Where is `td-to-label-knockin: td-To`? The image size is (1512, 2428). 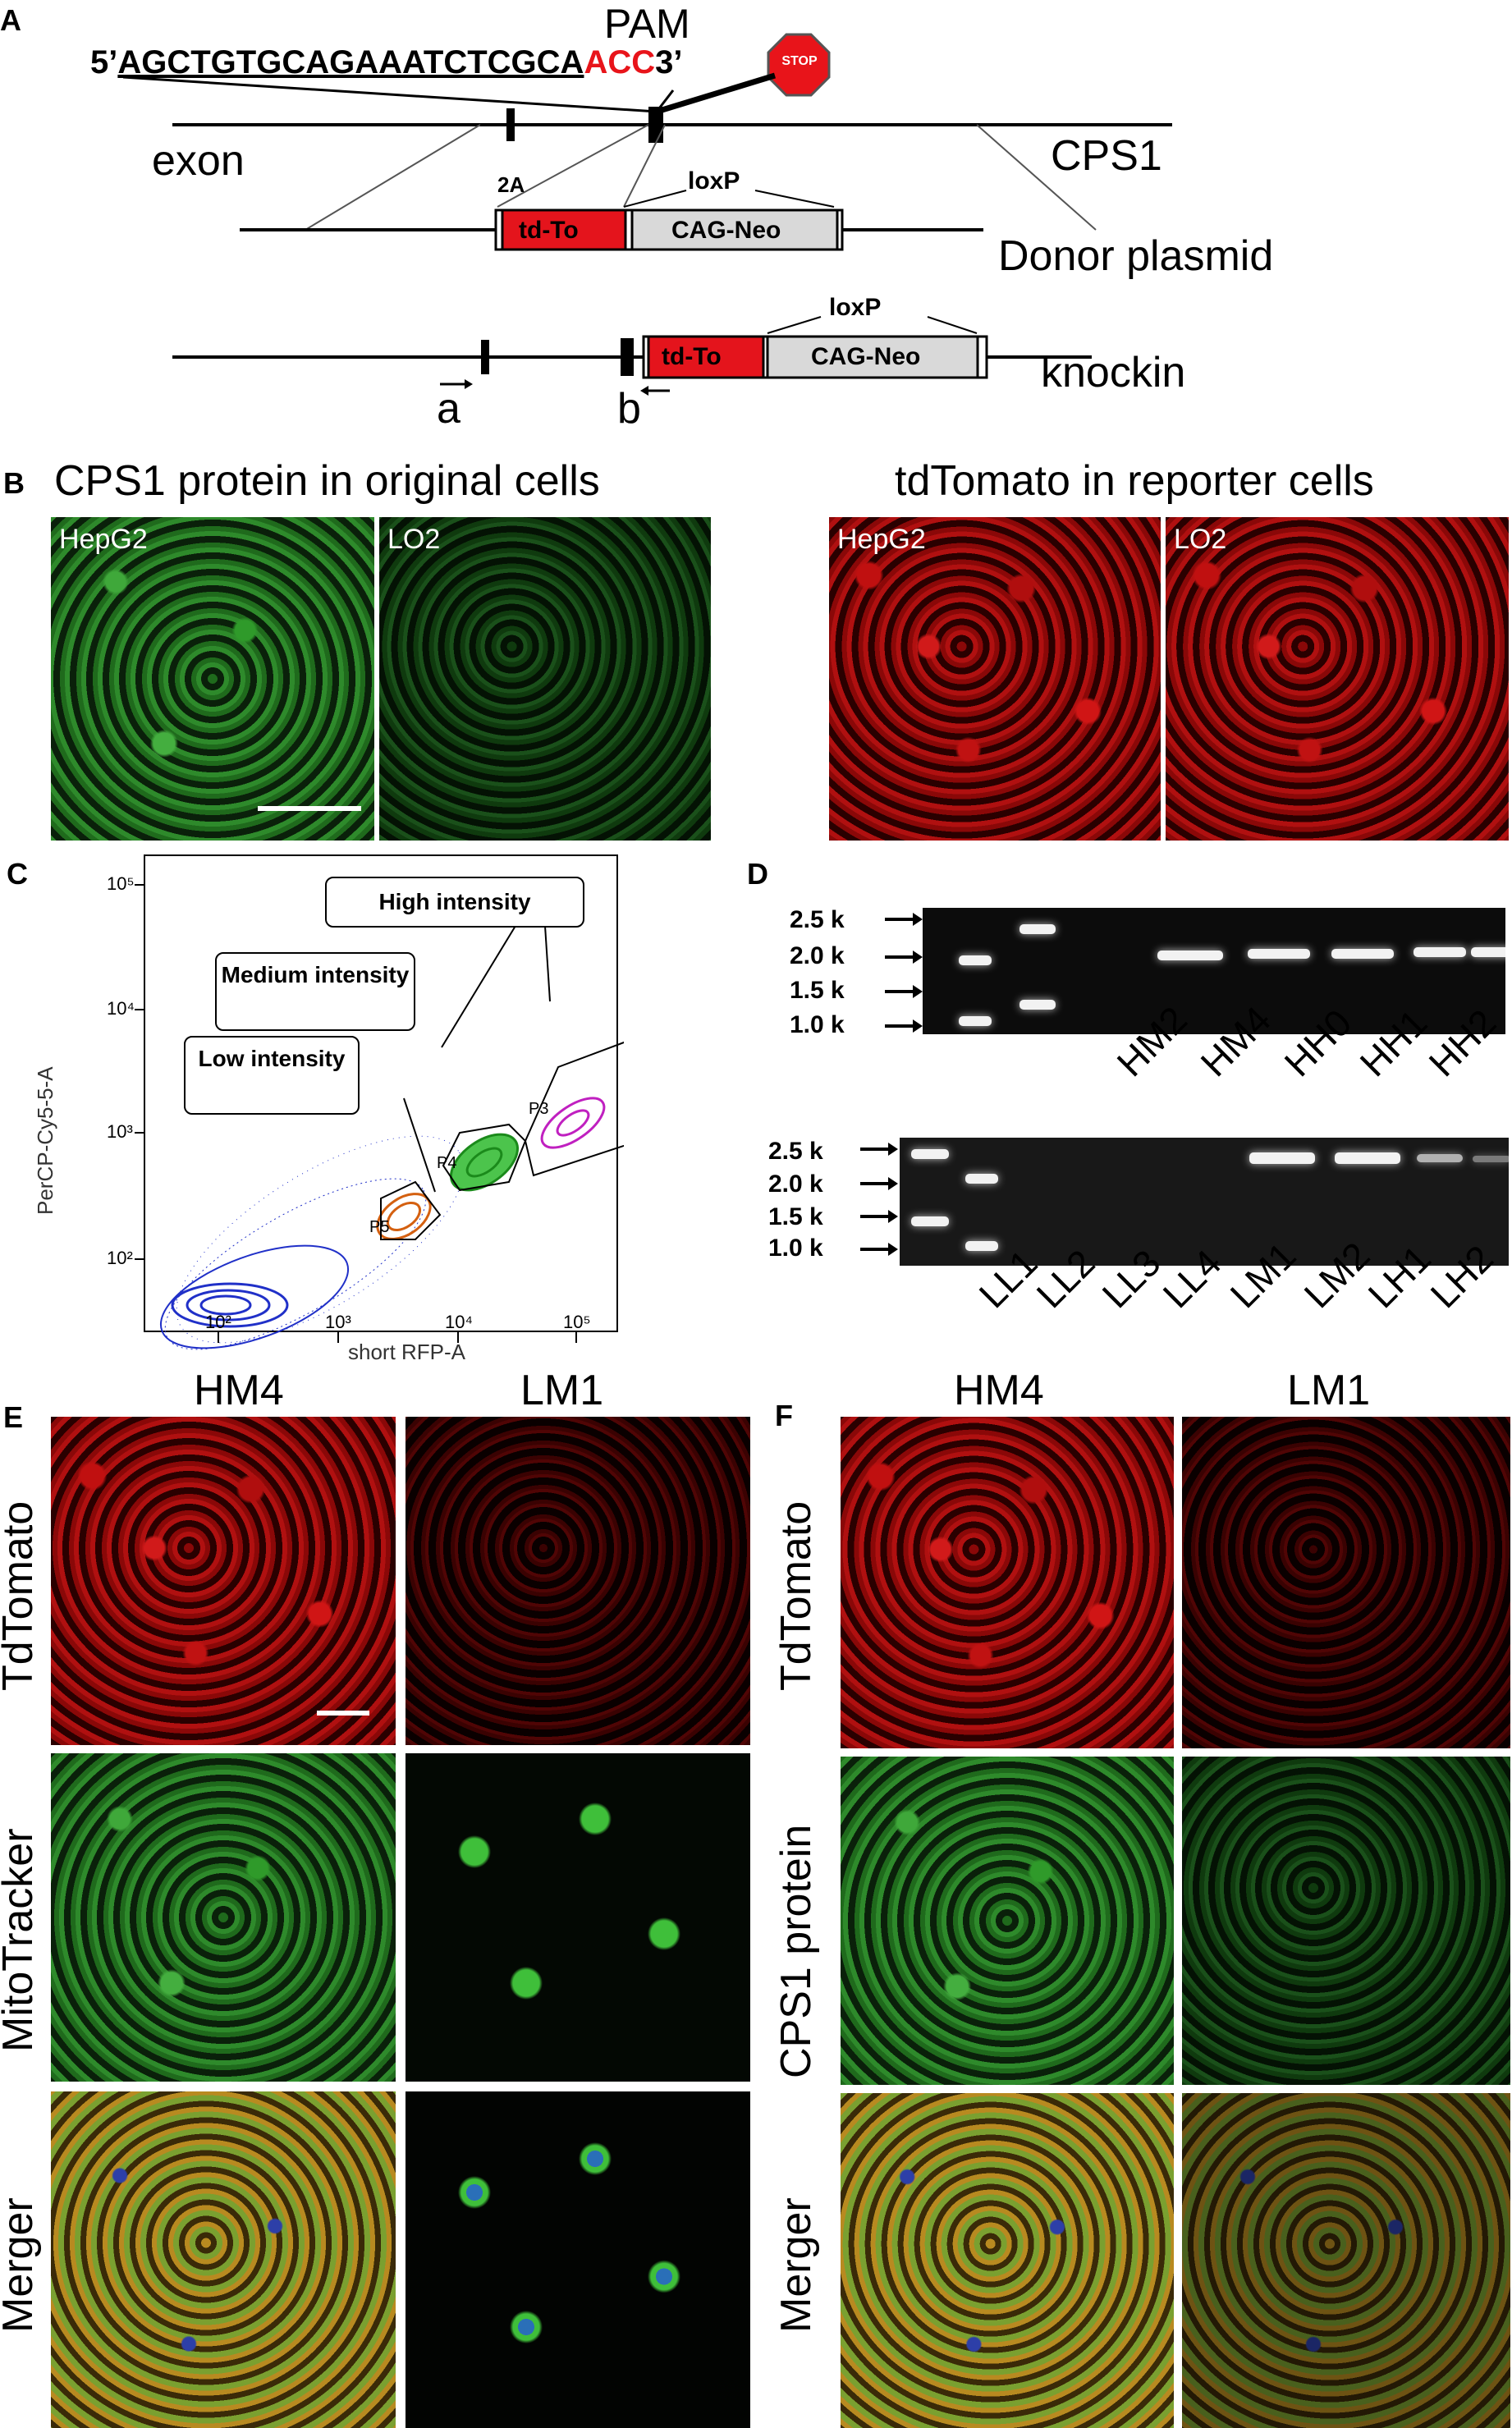 td-to-label-knockin: td-To is located at coordinates (692, 356).